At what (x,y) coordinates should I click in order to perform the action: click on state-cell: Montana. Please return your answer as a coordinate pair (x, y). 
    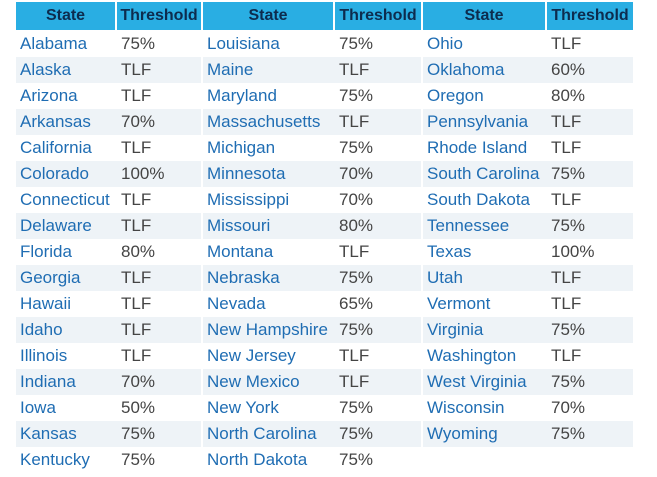
    Looking at the image, I should click on (240, 251).